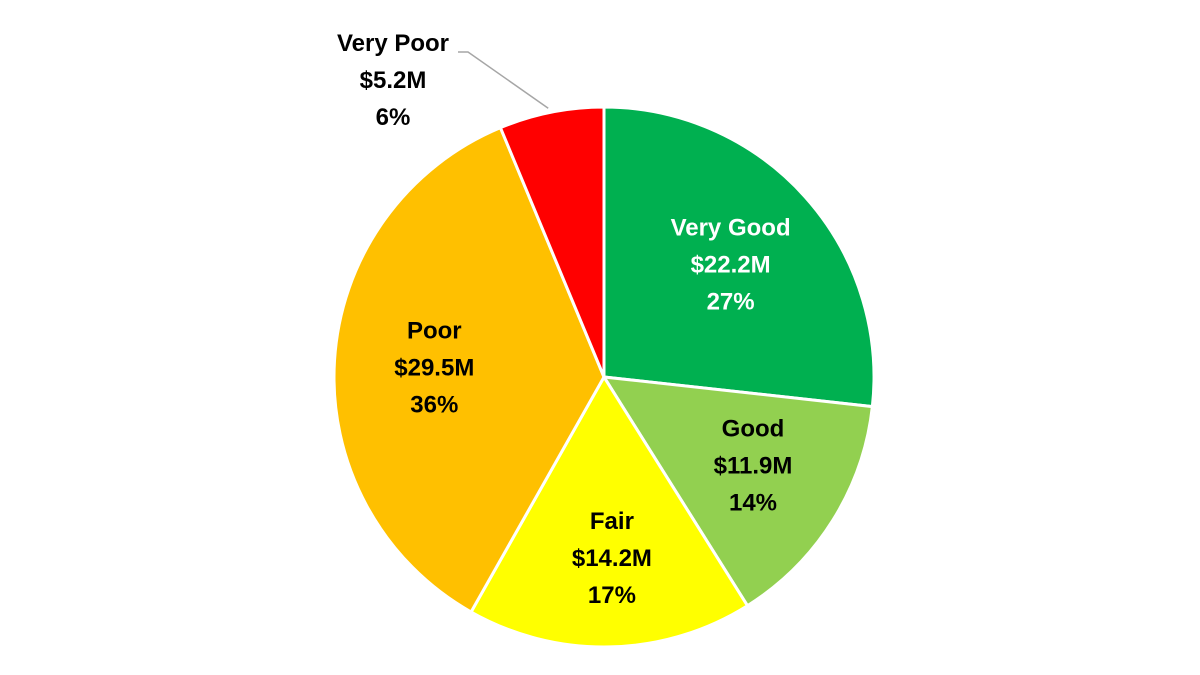  I want to click on slice-very-poor, so click(552, 241).